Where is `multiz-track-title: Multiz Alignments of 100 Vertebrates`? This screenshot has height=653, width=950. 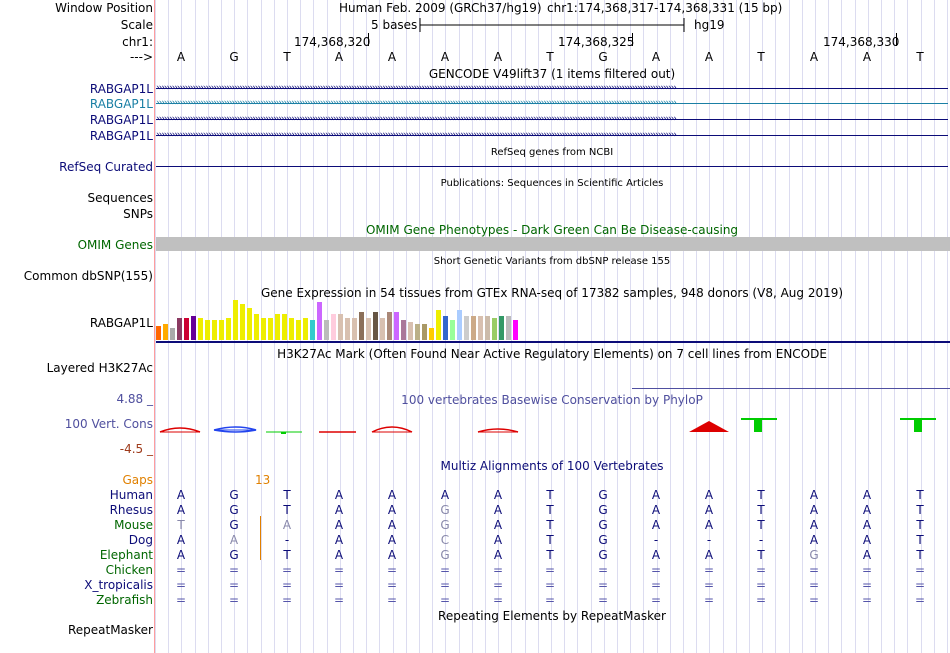
multiz-track-title: Multiz Alignments of 100 Vertebrates is located at coordinates (552, 466).